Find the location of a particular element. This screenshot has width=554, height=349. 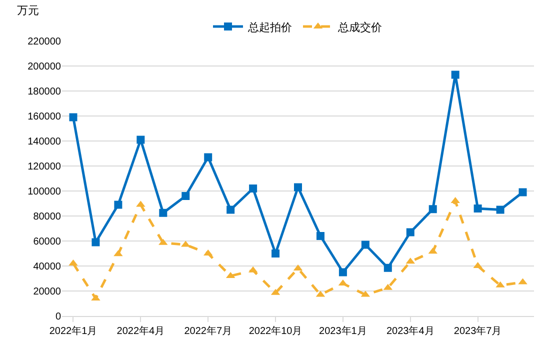

x-tick-label: 2023年4月 is located at coordinates (410, 331).